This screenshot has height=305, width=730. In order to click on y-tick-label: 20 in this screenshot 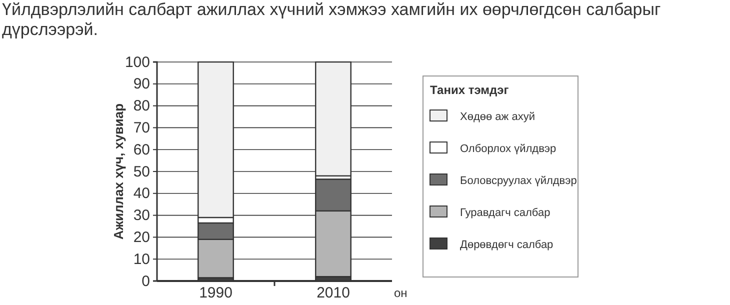, I will do `click(141, 237)`.